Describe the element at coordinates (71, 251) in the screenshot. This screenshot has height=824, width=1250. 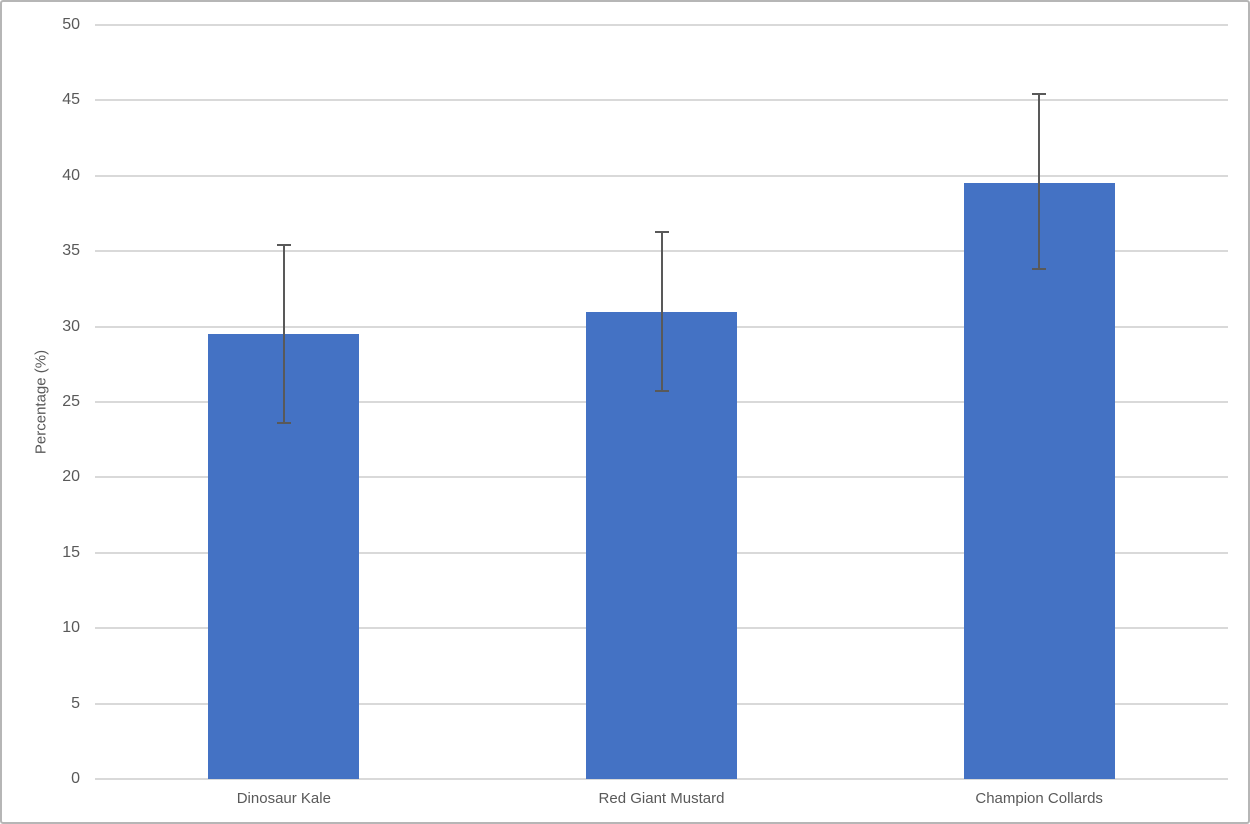
I see `y-tick-label-35: 35` at that location.